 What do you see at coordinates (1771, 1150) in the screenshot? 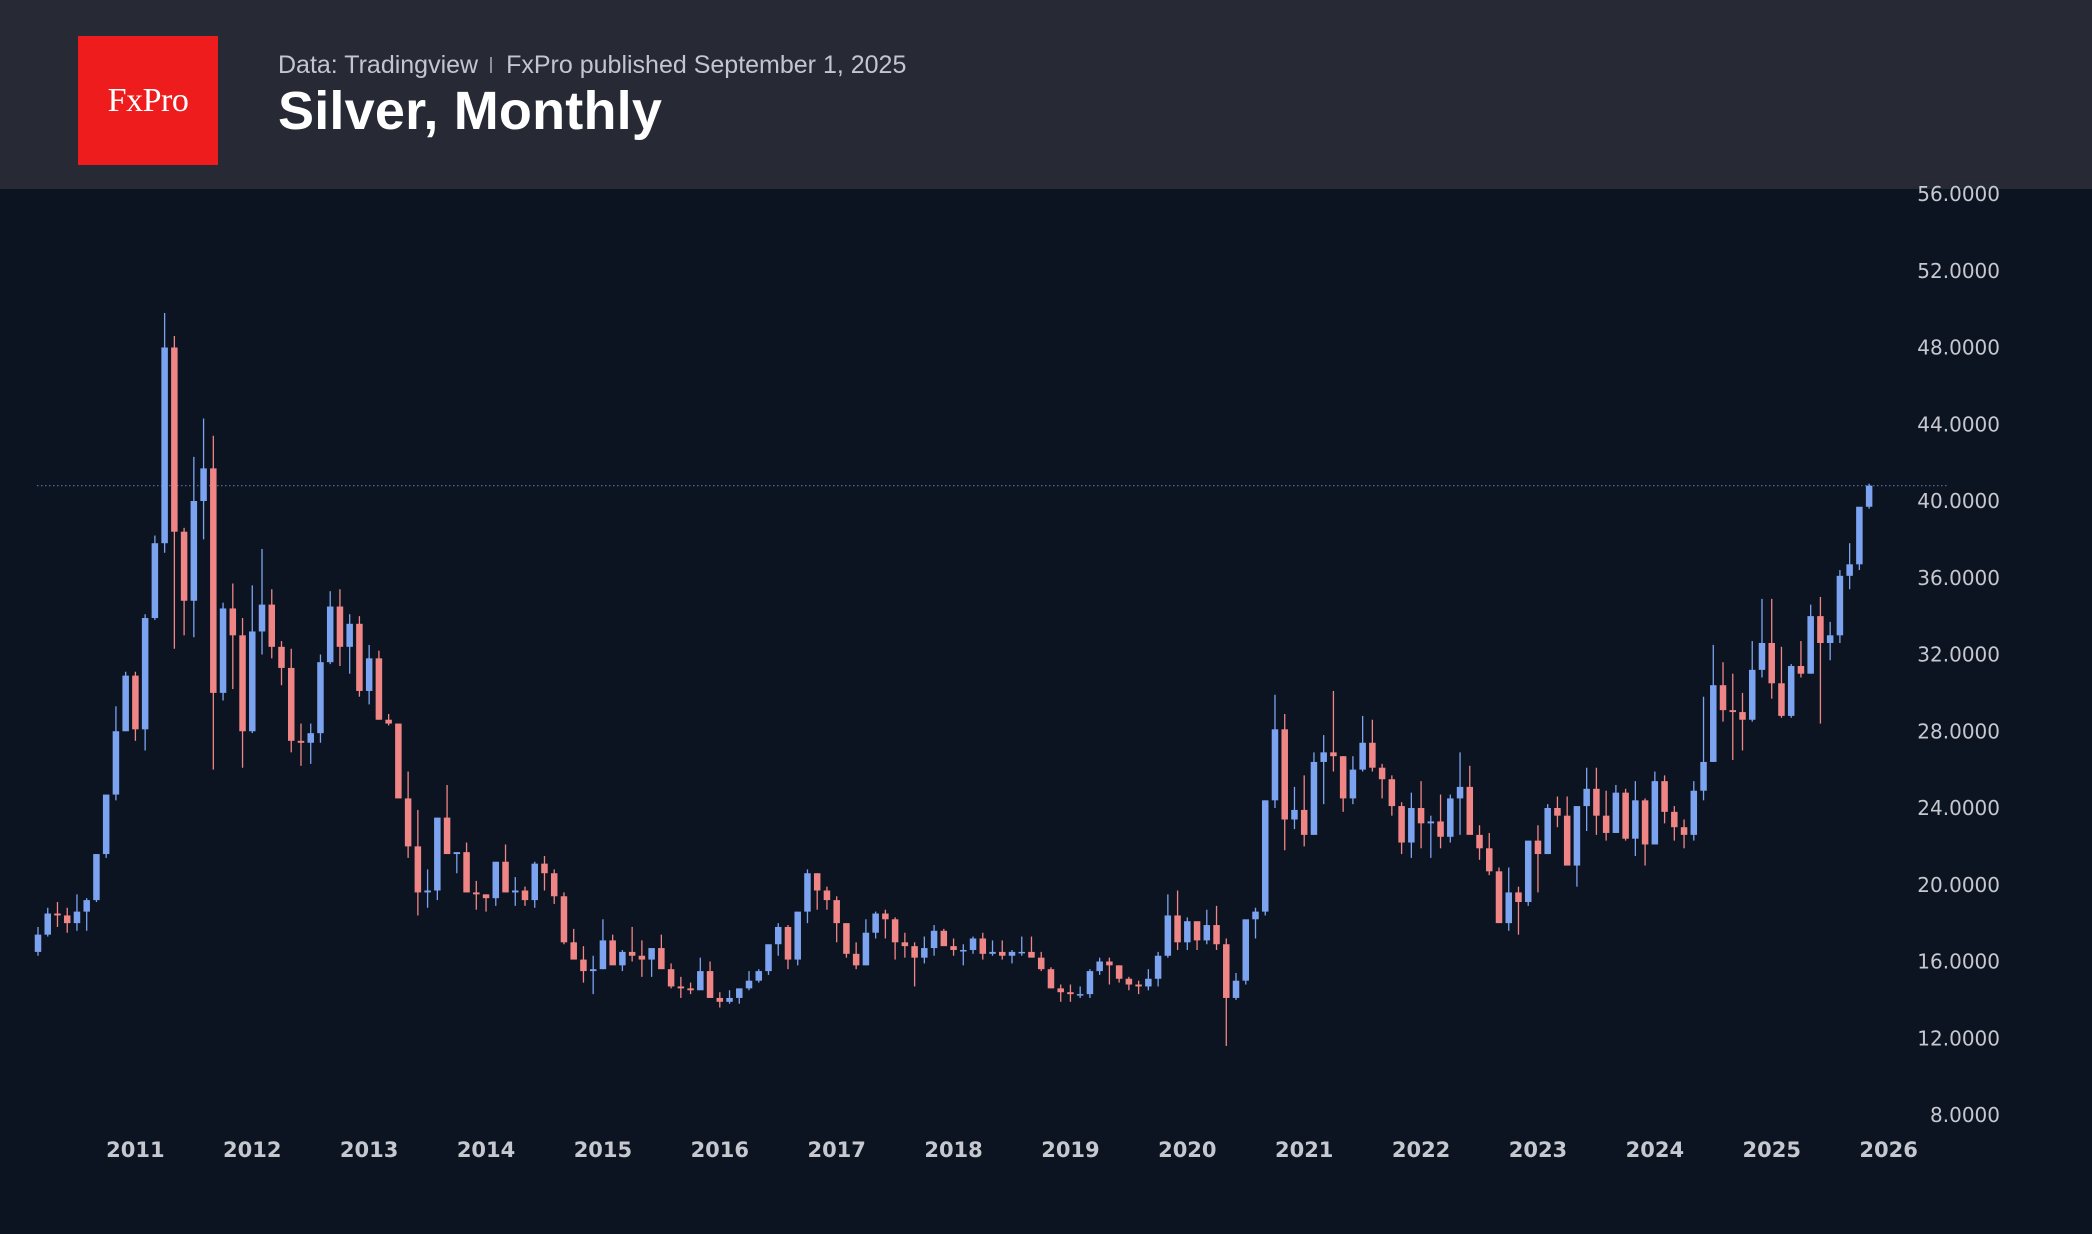
I see `x-tick-label: 2025` at bounding box center [1771, 1150].